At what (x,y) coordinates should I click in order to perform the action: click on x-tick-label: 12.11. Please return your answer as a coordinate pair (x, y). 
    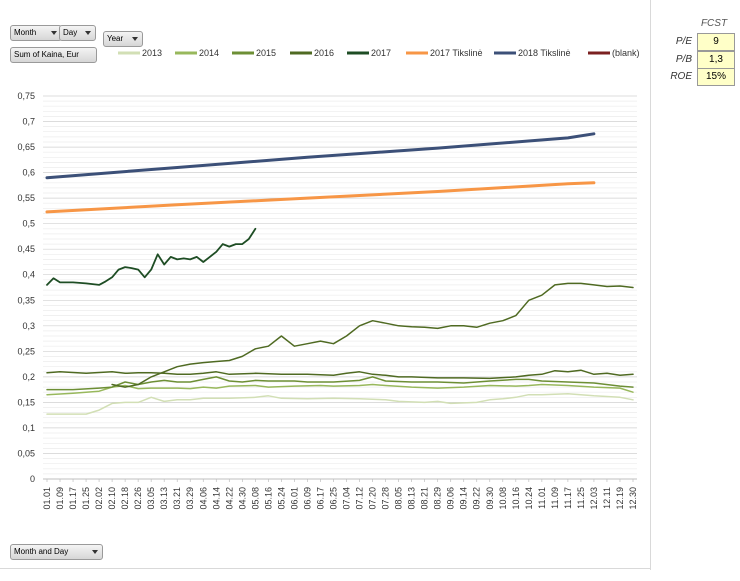
    Looking at the image, I should click on (607, 498).